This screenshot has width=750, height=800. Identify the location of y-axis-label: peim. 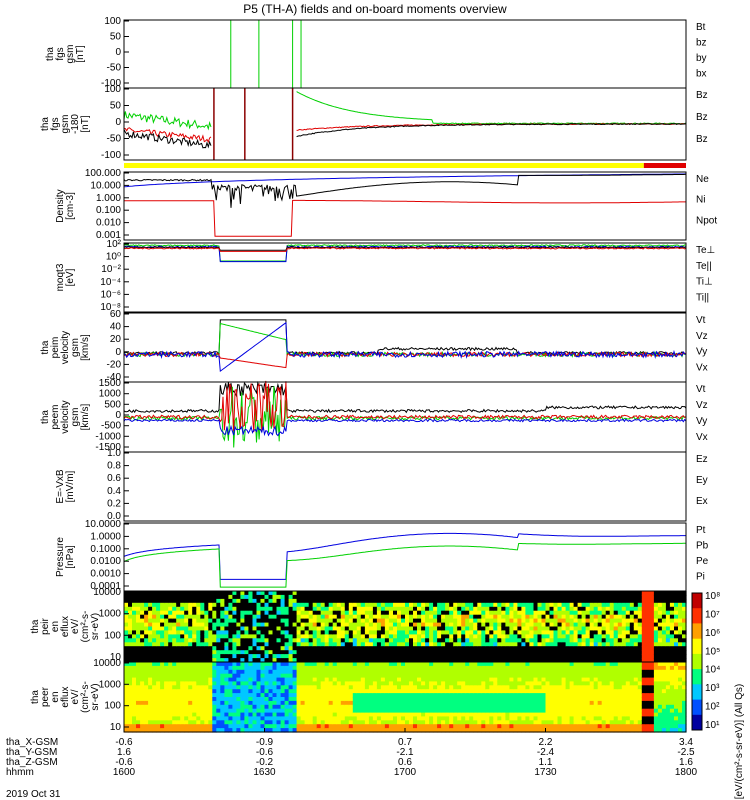
(55, 348).